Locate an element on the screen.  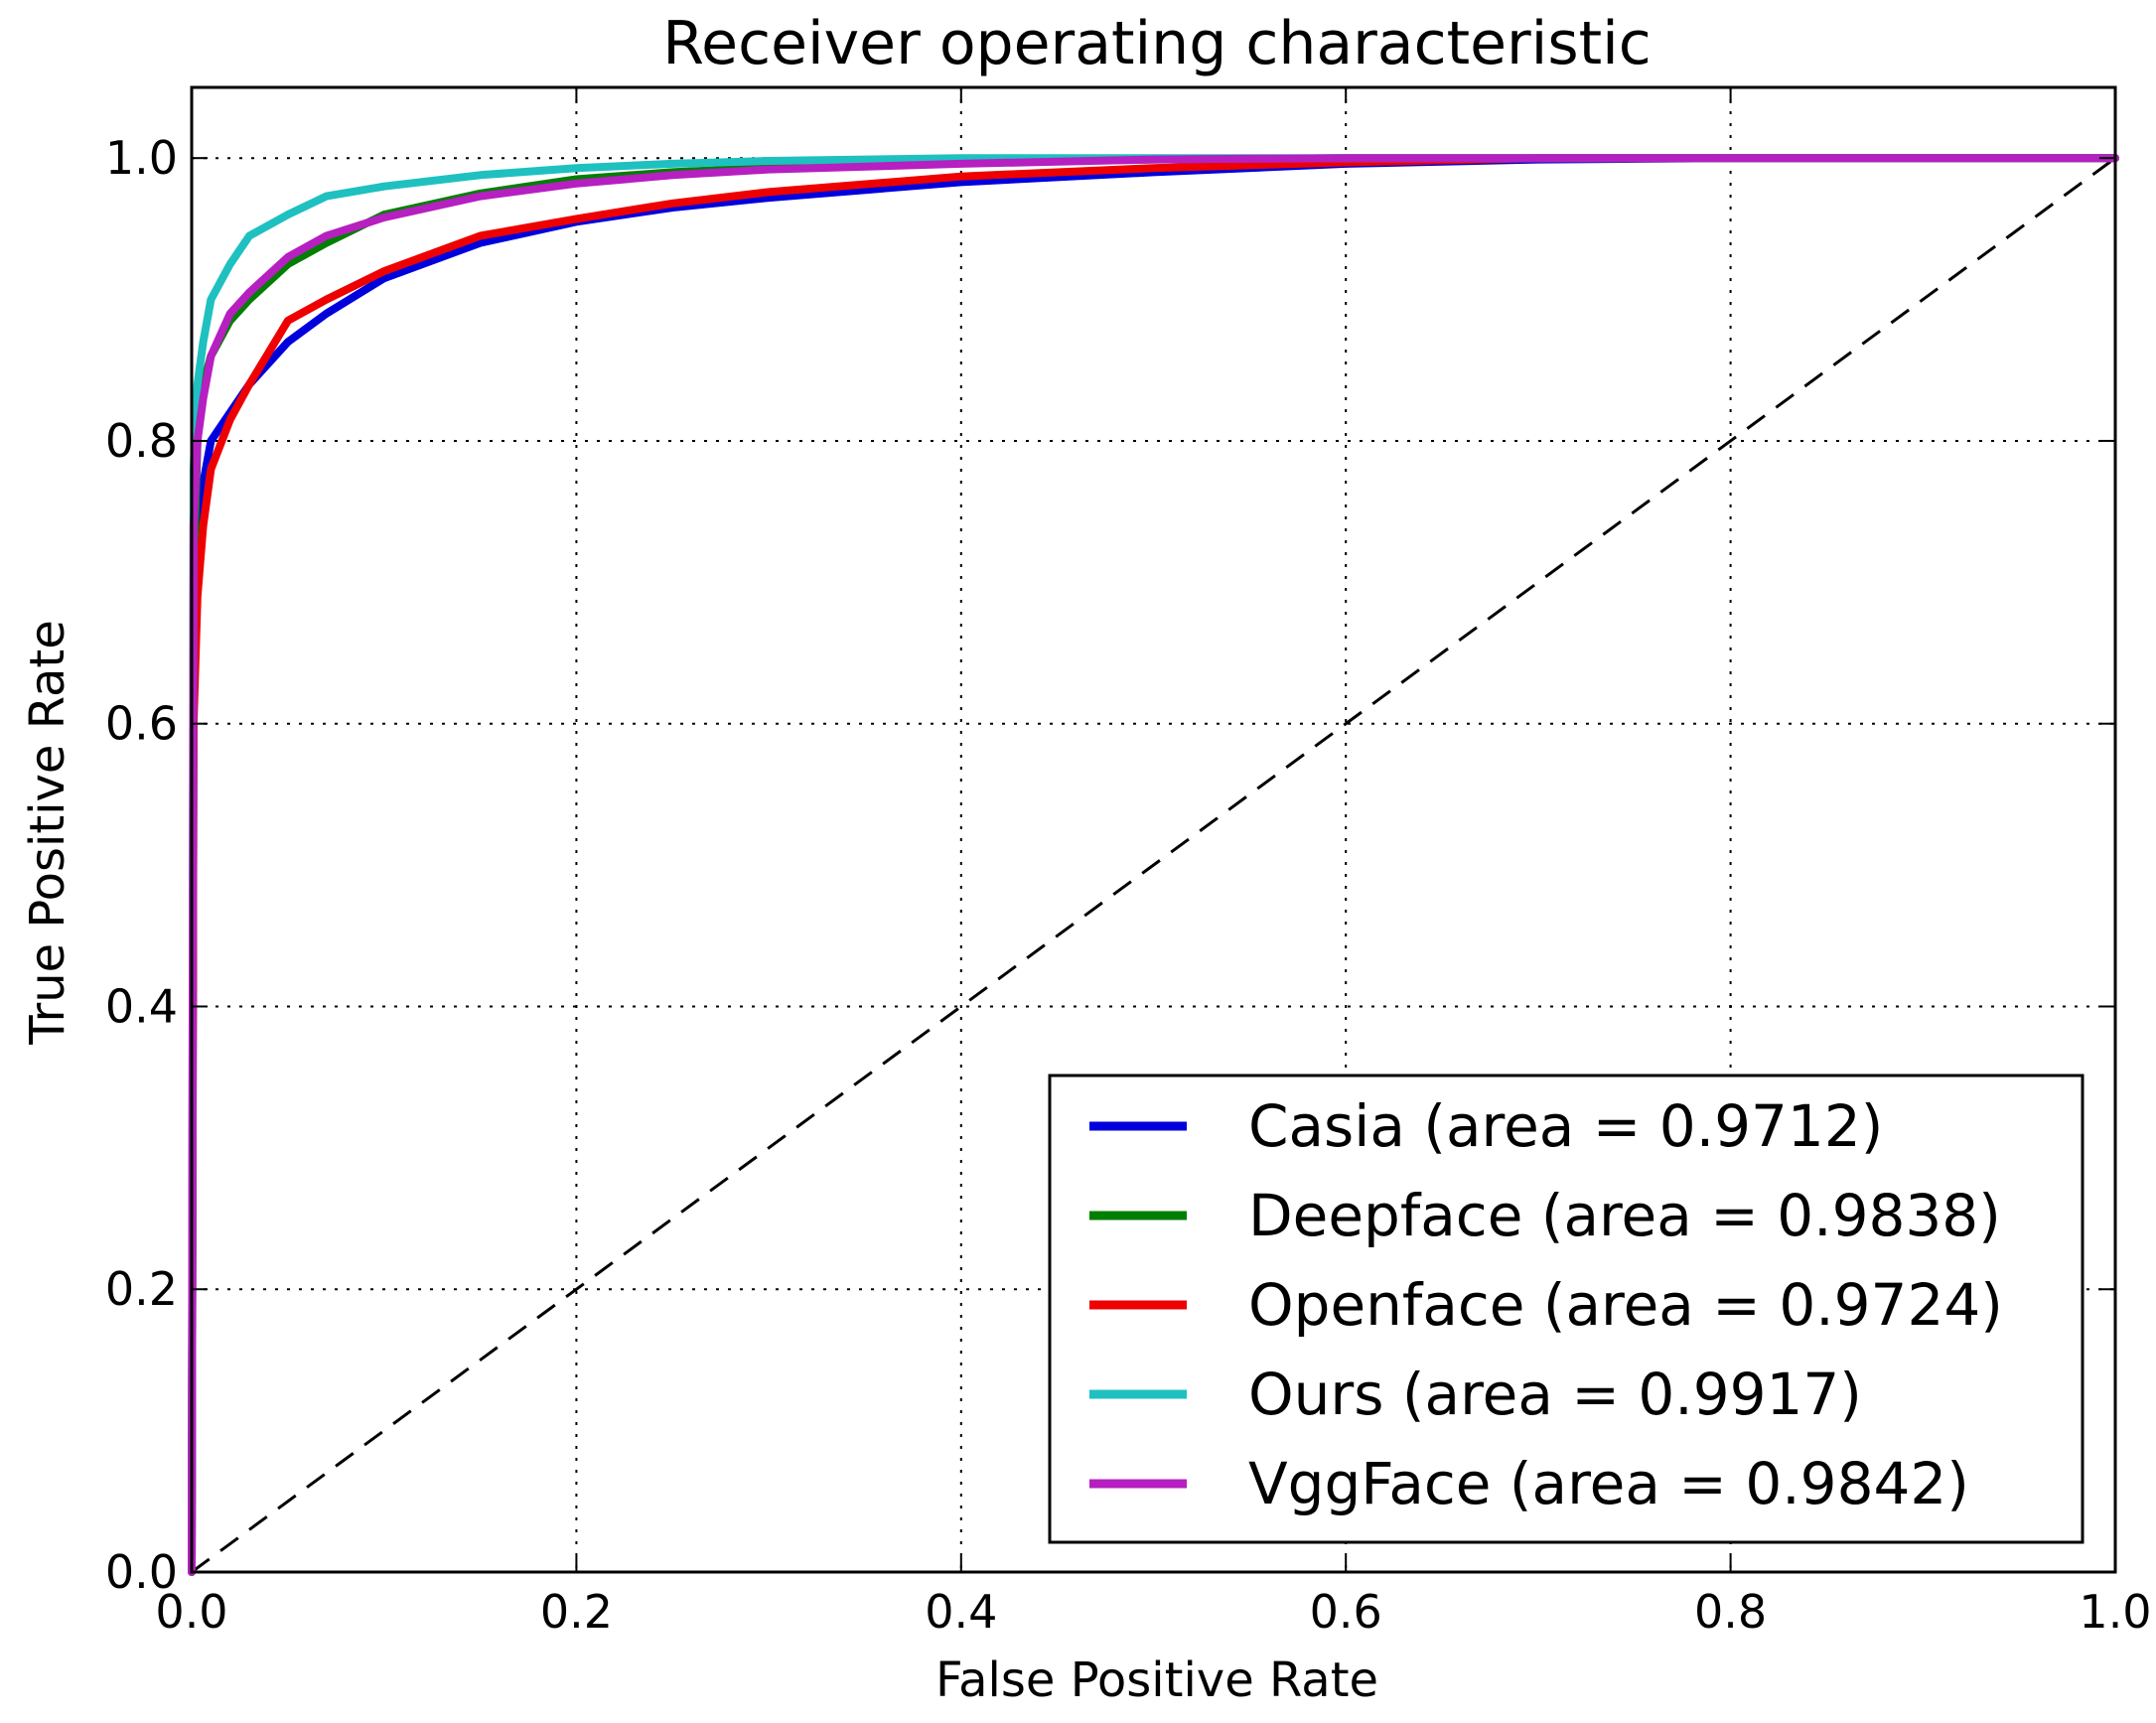
y-axis-label: True Positive Rate is located at coordinates (47, 833).